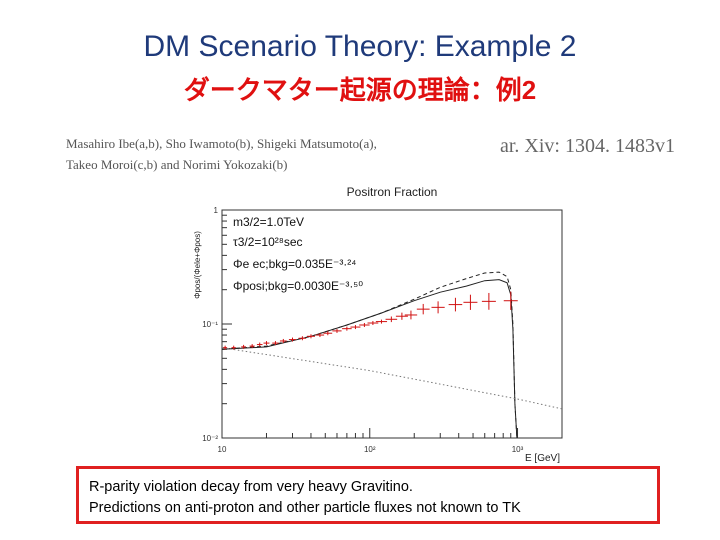 This screenshot has width=720, height=540. I want to click on x-tick-label: 10³, so click(518, 449).